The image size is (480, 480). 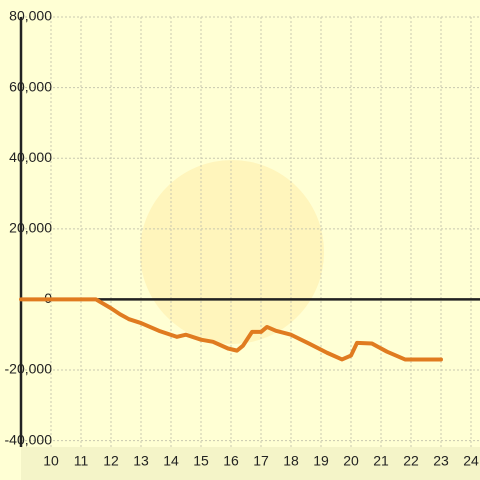 I want to click on y-tick-label: 80,000, so click(x=30, y=16).